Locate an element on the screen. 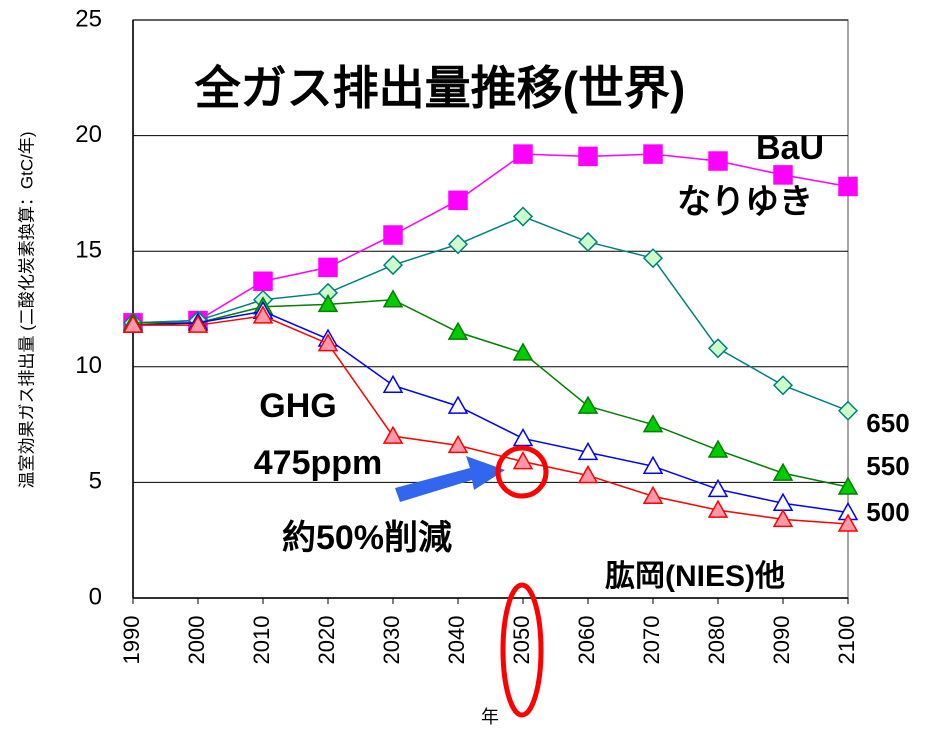  annotation: 肱岡(NIES)他 is located at coordinates (695, 576).